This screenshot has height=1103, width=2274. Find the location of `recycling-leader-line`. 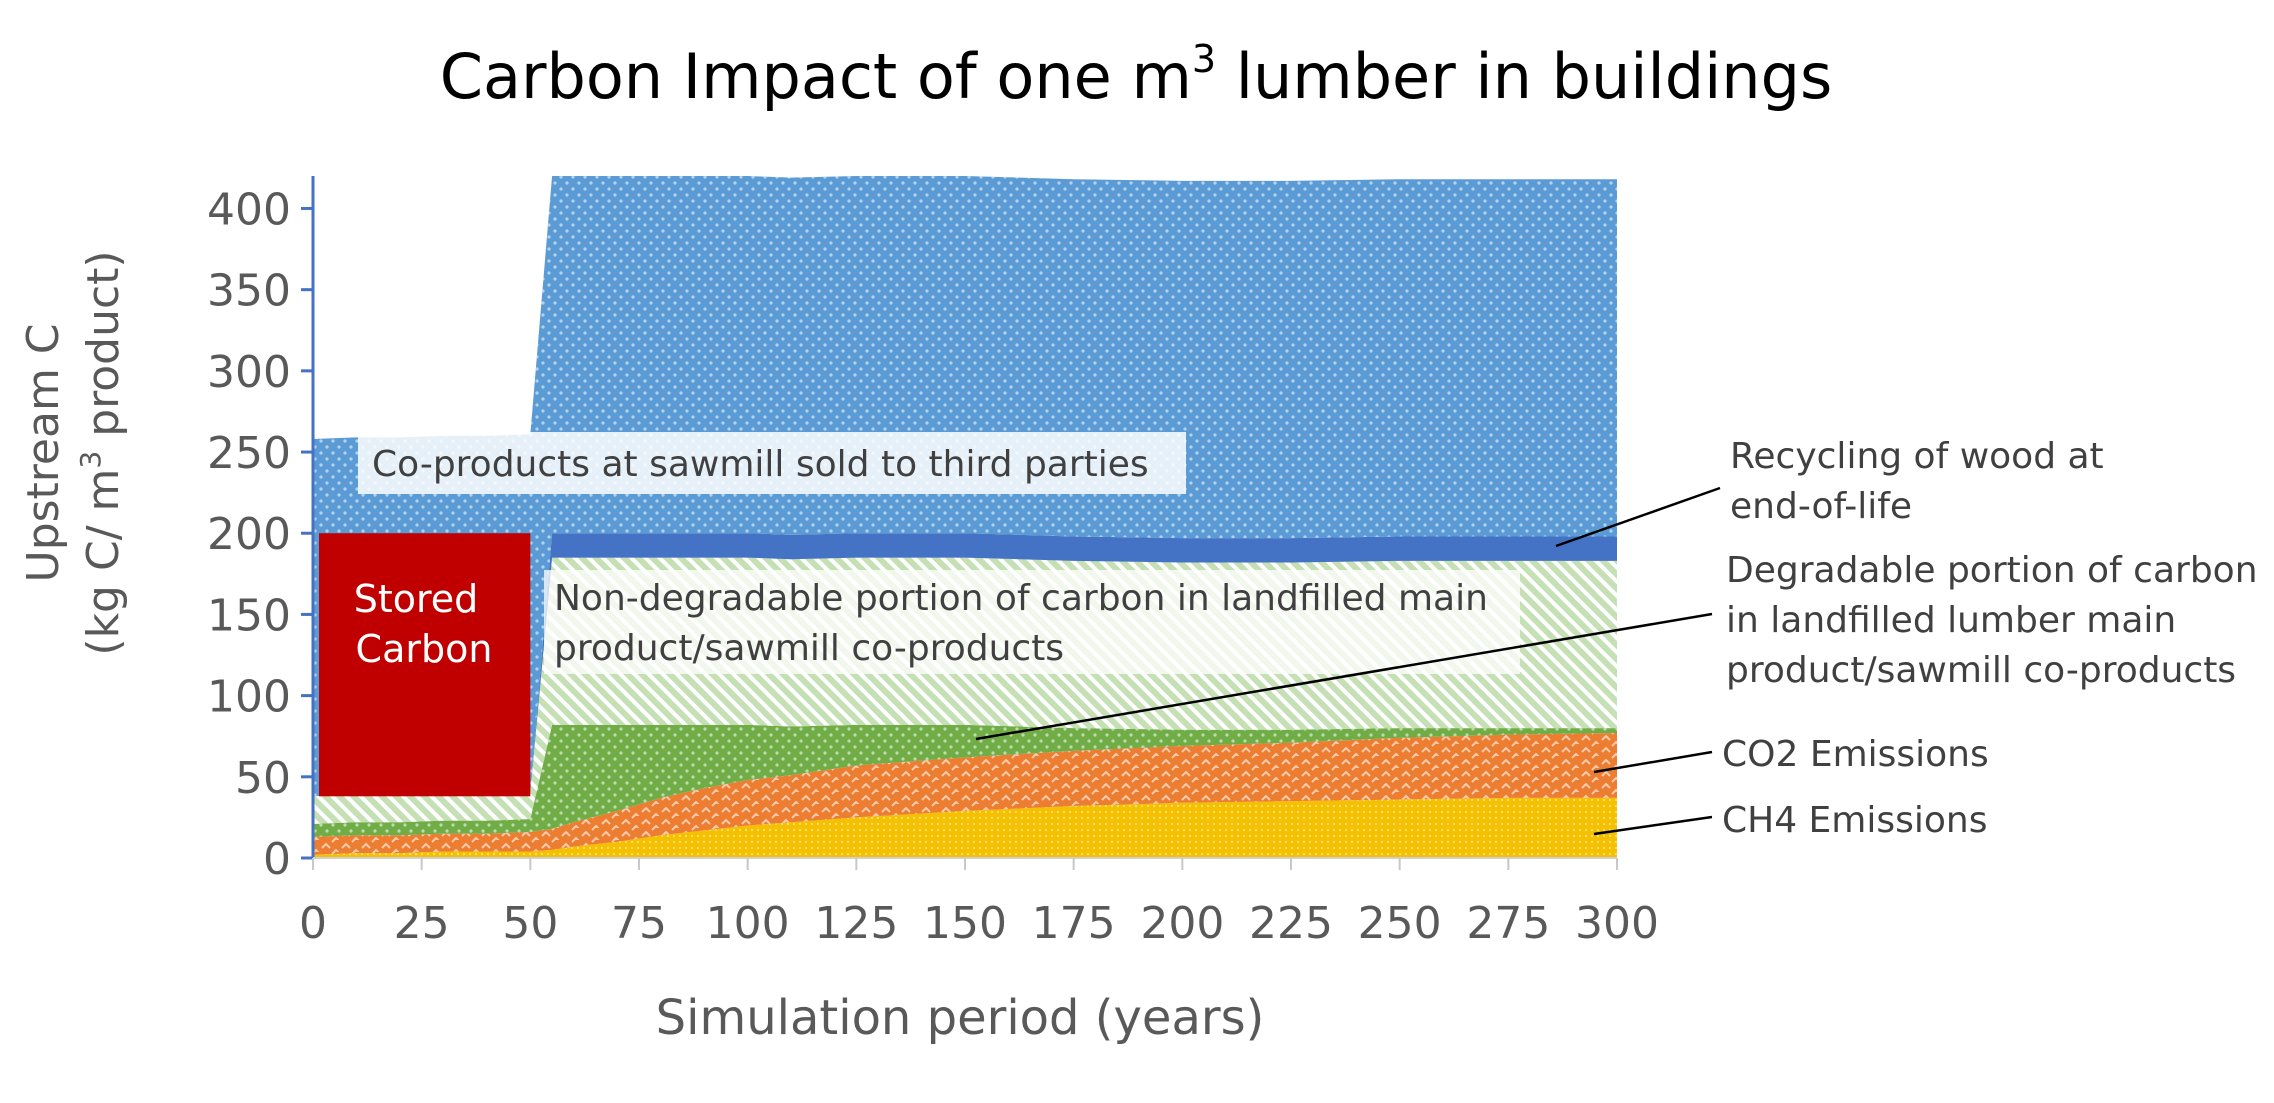

recycling-leader-line is located at coordinates (1638, 517).